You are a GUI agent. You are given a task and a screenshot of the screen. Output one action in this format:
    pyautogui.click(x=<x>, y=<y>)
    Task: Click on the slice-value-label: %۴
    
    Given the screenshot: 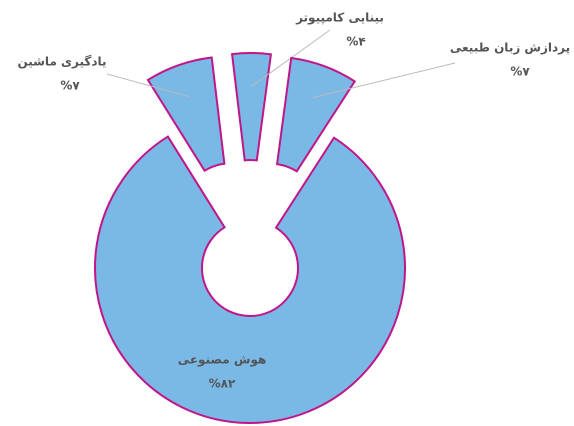 What is the action you would take?
    pyautogui.click(x=355, y=42)
    